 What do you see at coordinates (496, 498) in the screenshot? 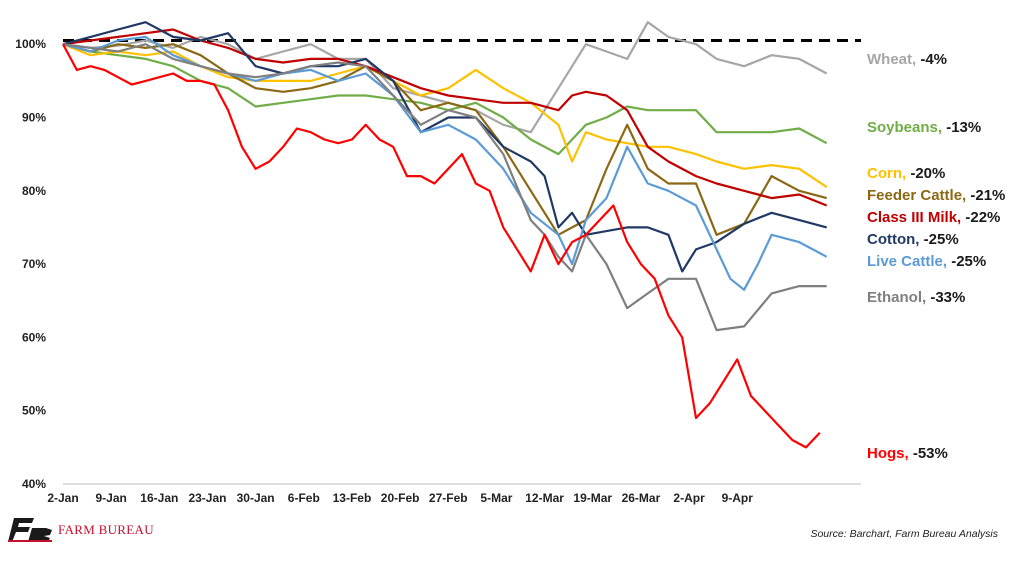
I see `x-tick-label: 5-Mar` at bounding box center [496, 498].